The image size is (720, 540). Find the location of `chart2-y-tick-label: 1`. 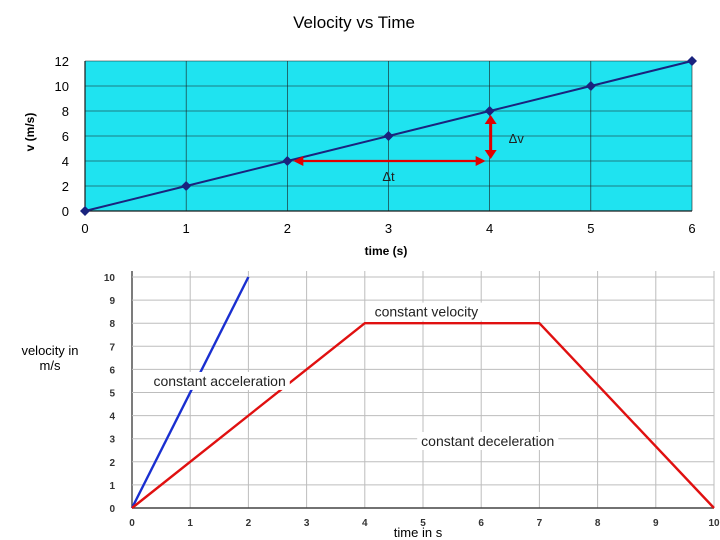

chart2-y-tick-label: 1 is located at coordinates (112, 486).